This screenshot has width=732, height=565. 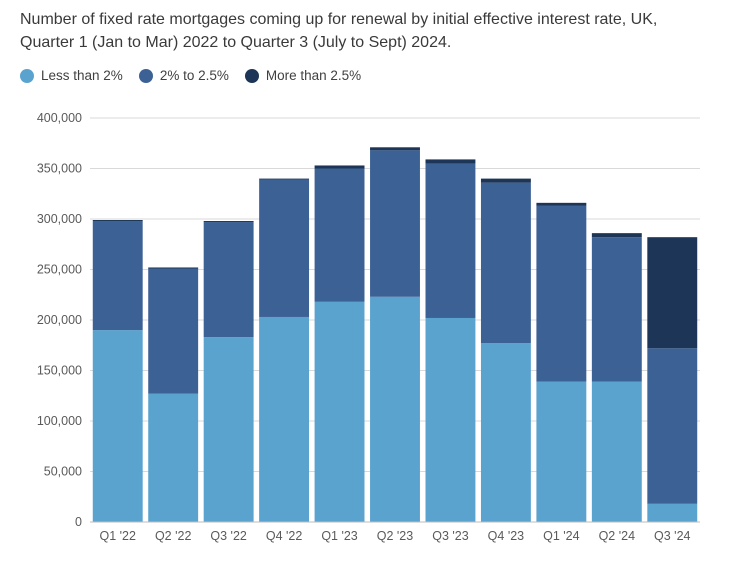 What do you see at coordinates (78, 522) in the screenshot?
I see `y-tick-label: 0` at bounding box center [78, 522].